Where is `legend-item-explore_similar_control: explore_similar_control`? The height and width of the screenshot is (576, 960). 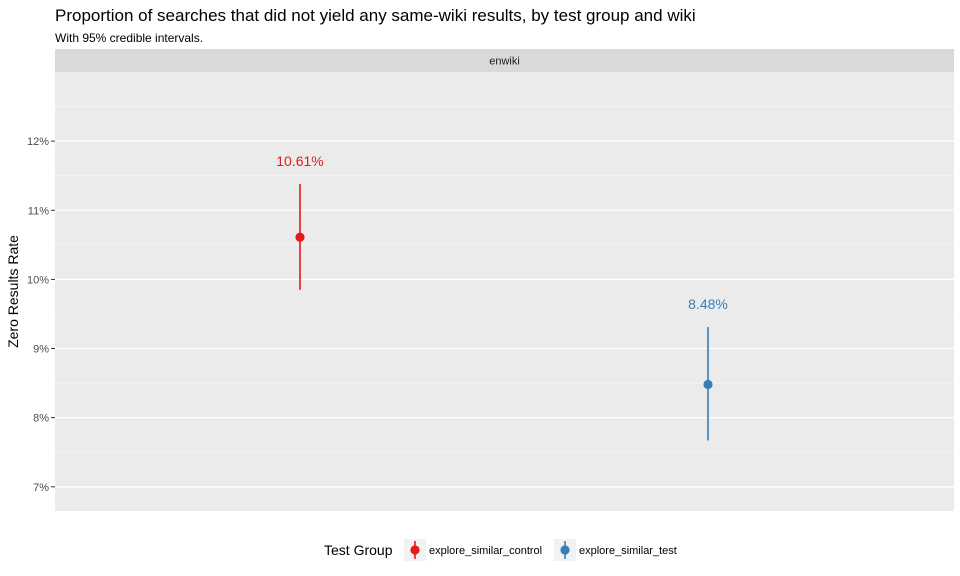 legend-item-explore_similar_control: explore_similar_control is located at coordinates (473, 550).